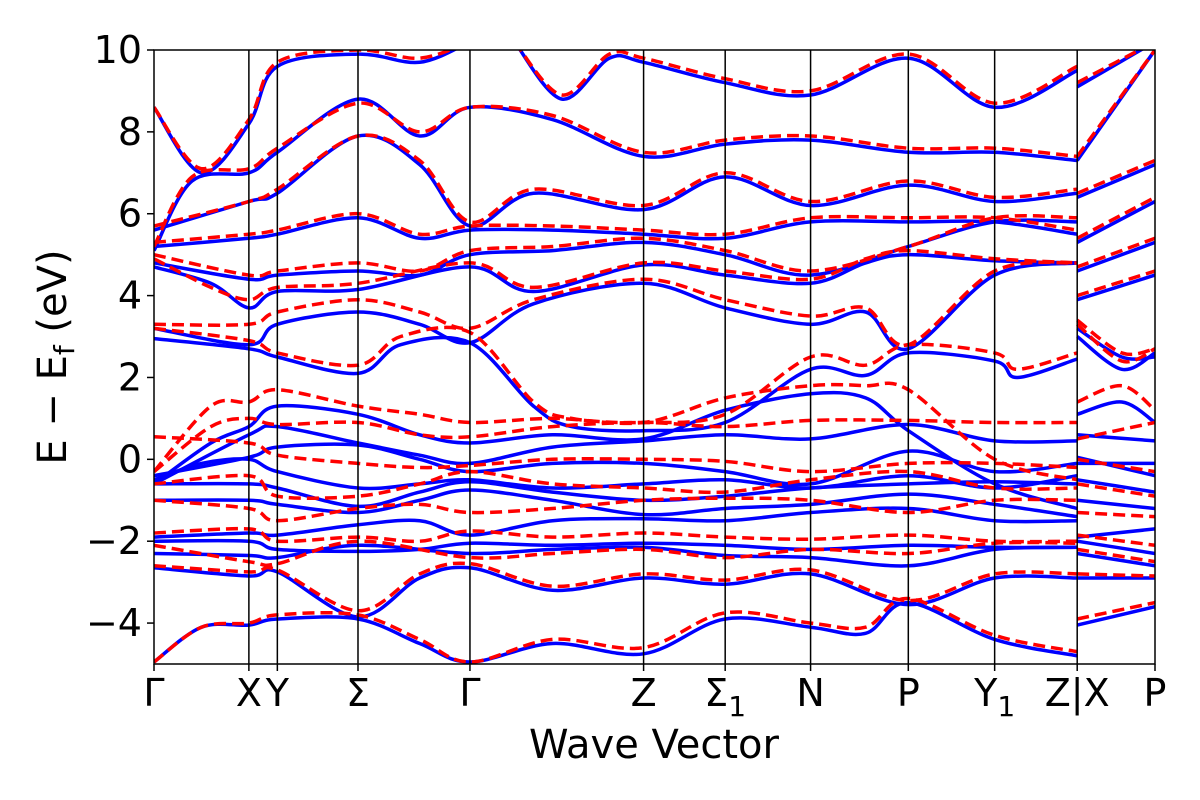  I want to click on y-axis-label-main: E − E, so click(53, 410).